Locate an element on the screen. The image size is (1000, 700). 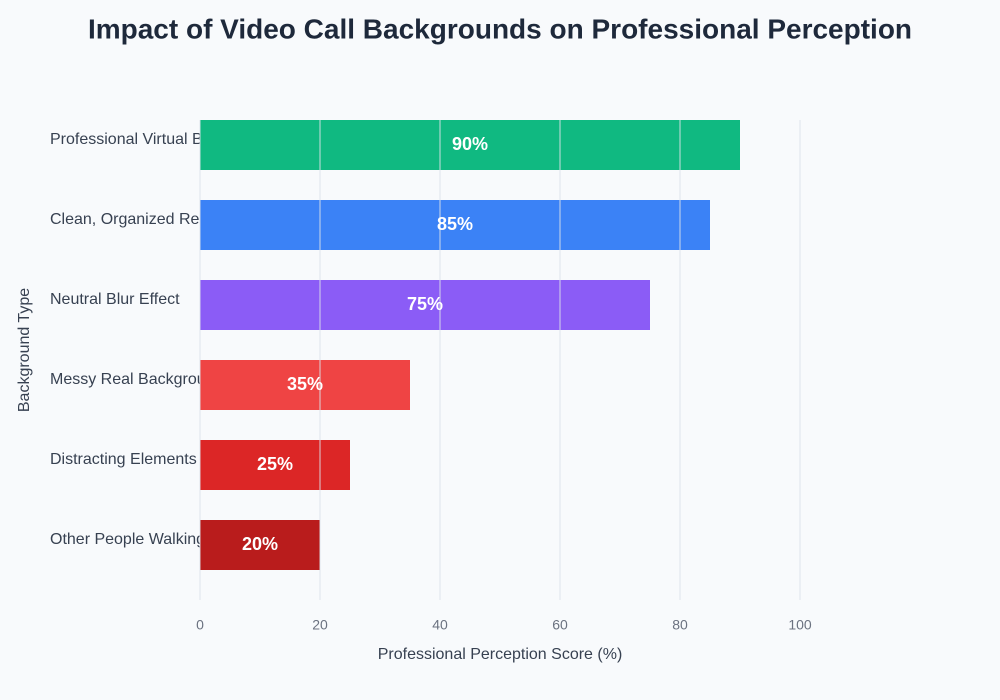
value-label: 25% is located at coordinates (275, 464).